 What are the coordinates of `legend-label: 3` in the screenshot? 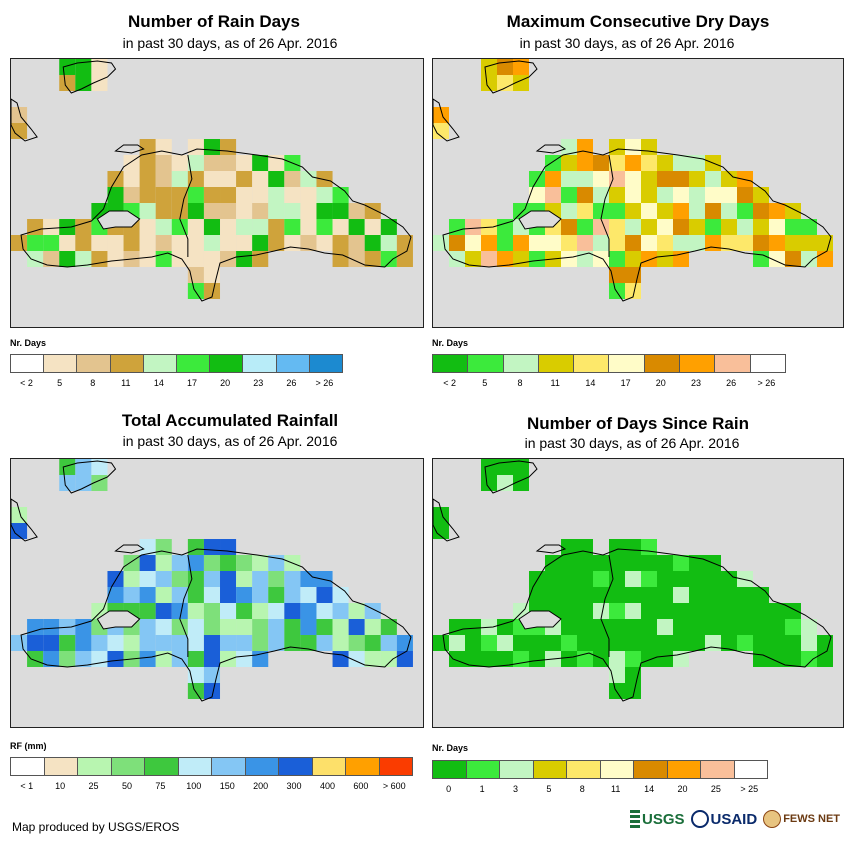 It's located at (515, 789).